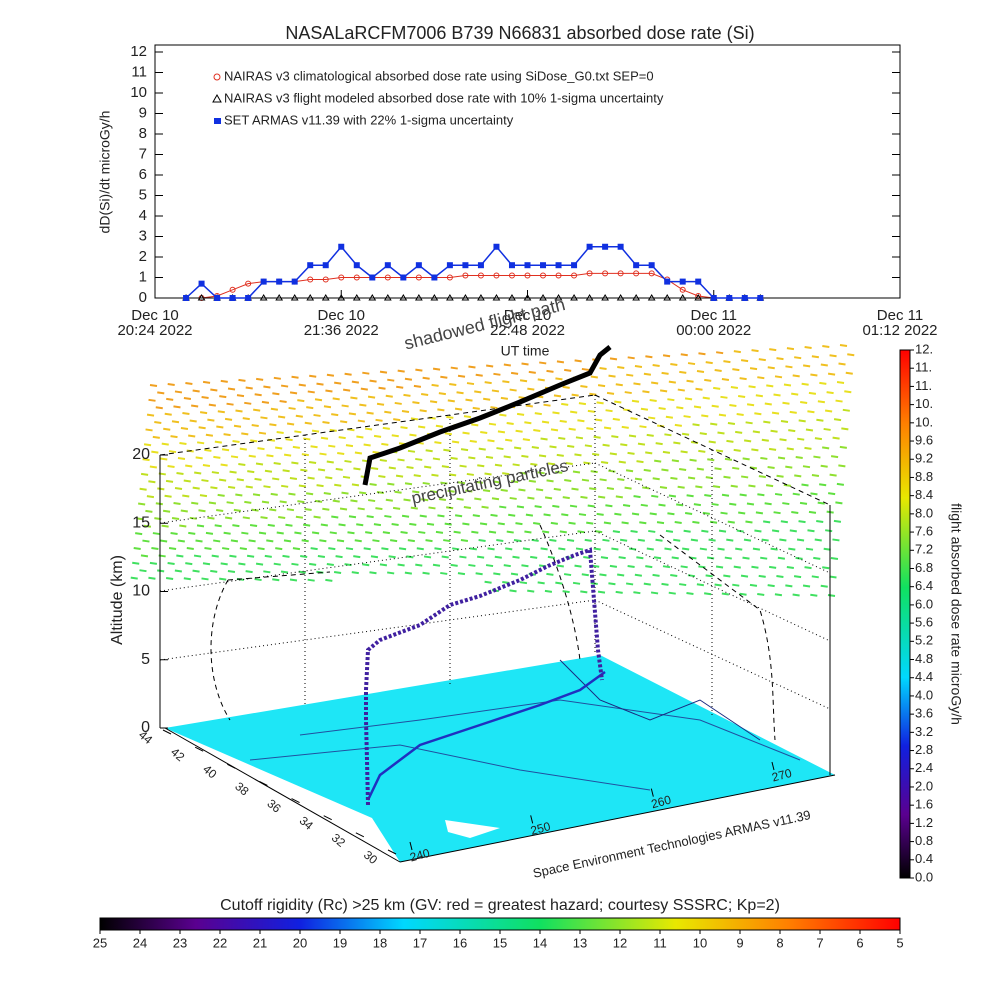 This screenshot has height=1000, width=1000. I want to click on map-surface, so click(500, 758).